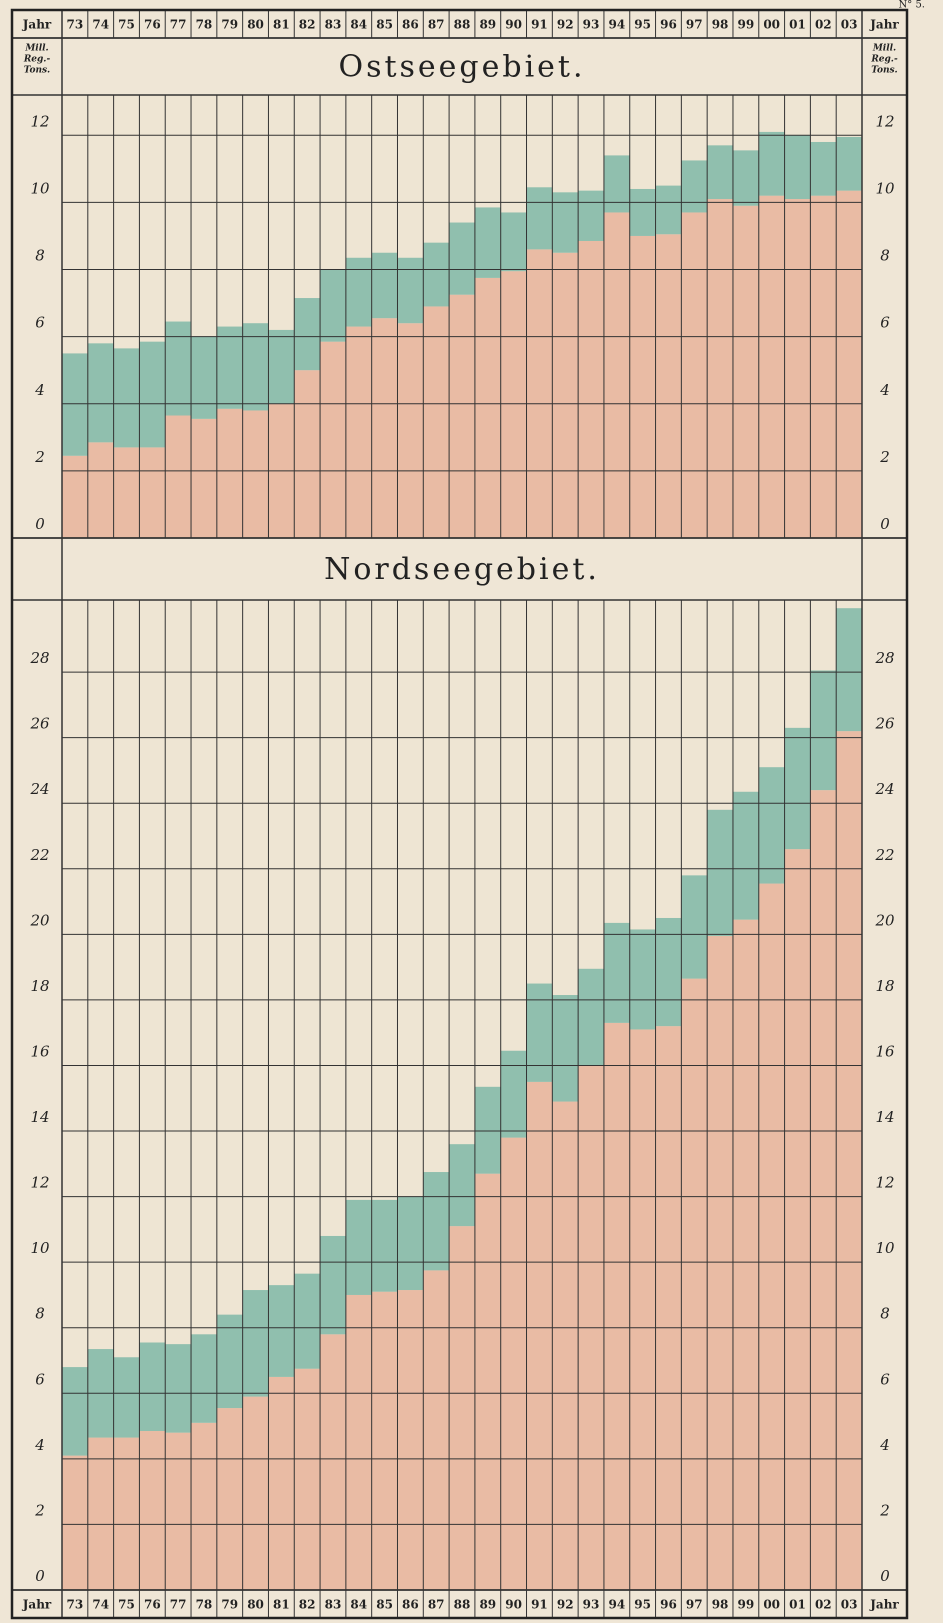 Image resolution: width=943 pixels, height=1623 pixels. What do you see at coordinates (884, 986) in the screenshot?
I see `y-tick-label-right: 18` at bounding box center [884, 986].